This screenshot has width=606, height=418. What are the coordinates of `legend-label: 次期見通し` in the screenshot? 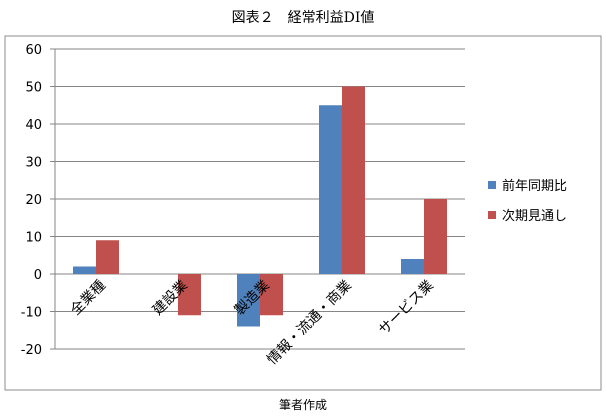 It's located at (534, 216).